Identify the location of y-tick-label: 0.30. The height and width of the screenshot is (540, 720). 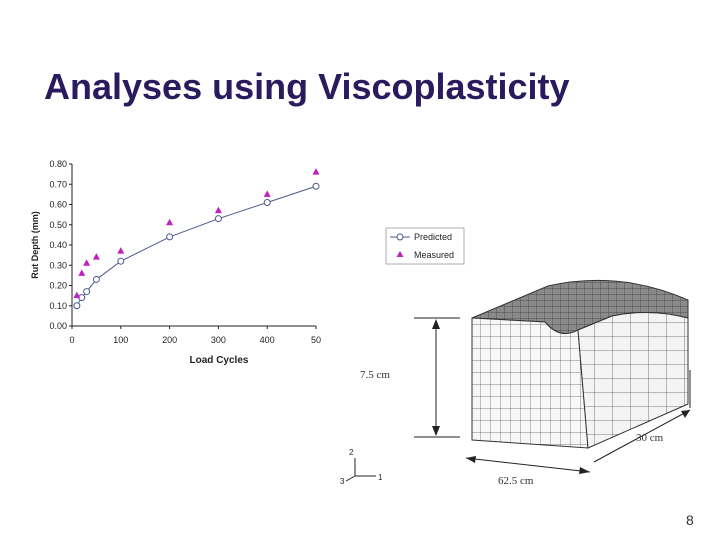
(58, 265).